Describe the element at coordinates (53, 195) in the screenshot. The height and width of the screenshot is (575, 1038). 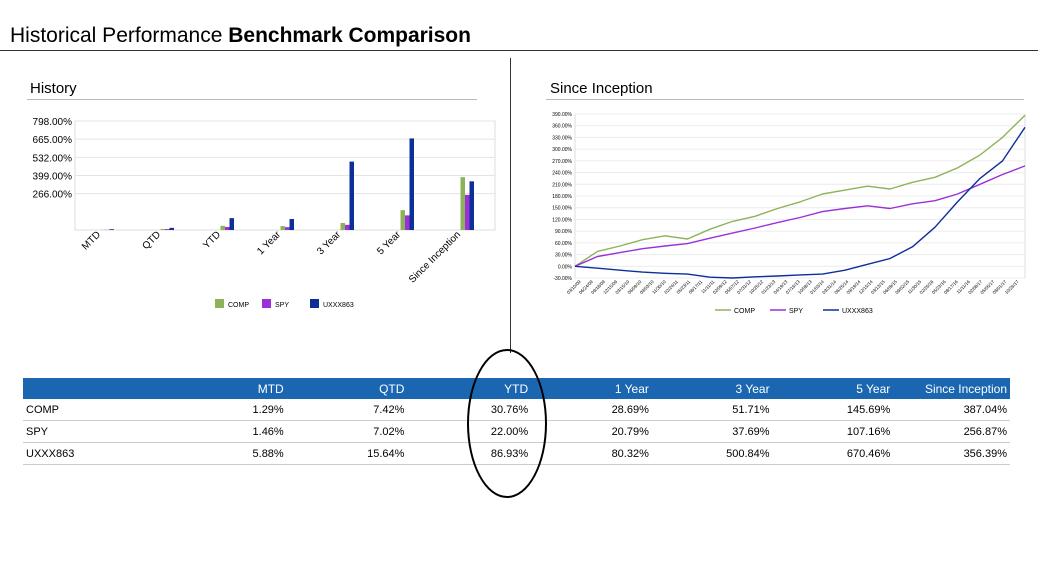
I see `history-y-tick-label: 266.00%` at that location.